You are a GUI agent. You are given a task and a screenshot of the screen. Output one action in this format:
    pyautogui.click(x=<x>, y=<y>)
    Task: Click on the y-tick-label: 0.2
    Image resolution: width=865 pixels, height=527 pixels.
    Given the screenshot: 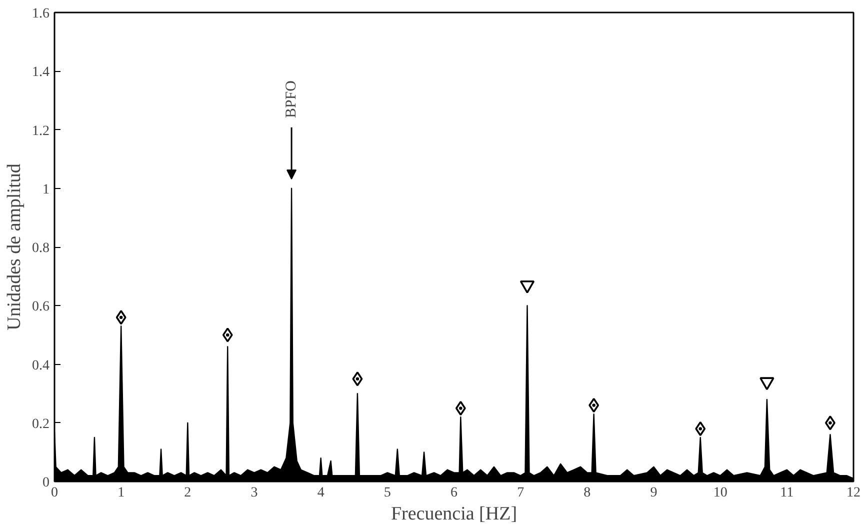 What is the action you would take?
    pyautogui.click(x=41, y=424)
    